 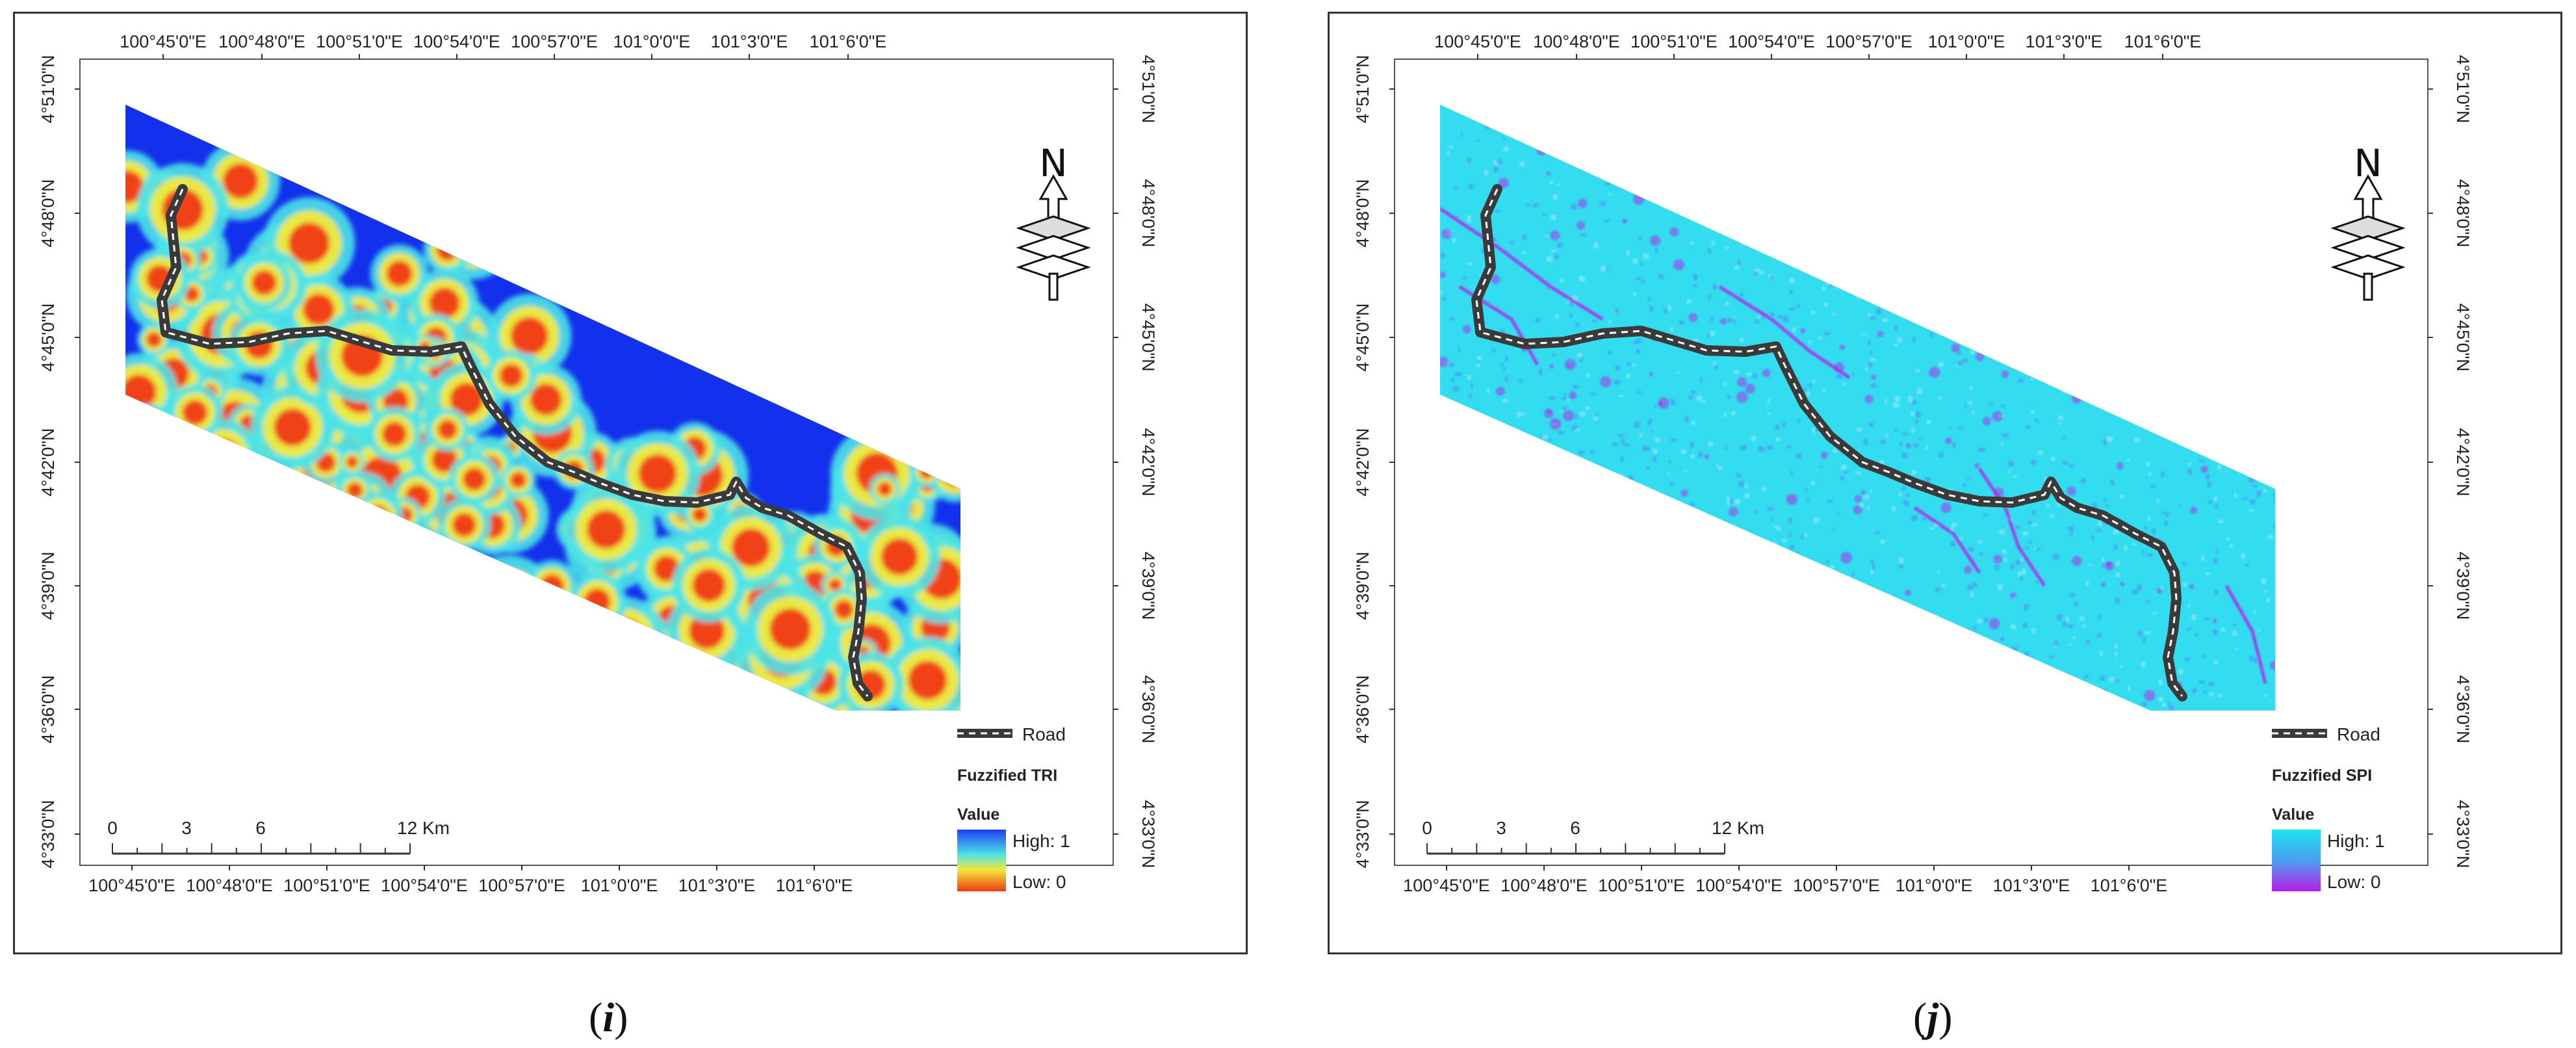 I want to click on legend-title: Fuzzified SPI, so click(x=2322, y=775).